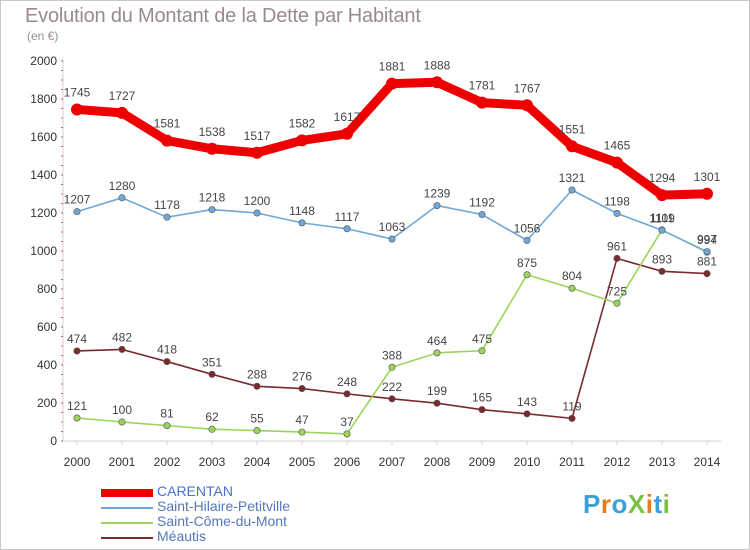 Image resolution: width=750 pixels, height=550 pixels. Describe the element at coordinates (392, 355) in the screenshot. I see `data-label: 388` at that location.